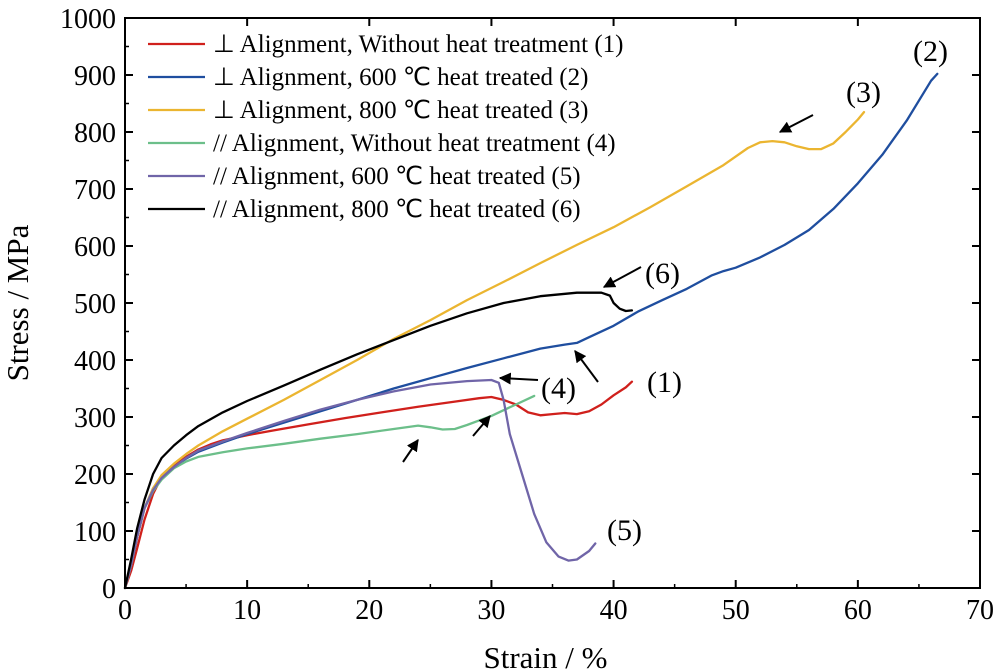  I want to click on curve-label-4: (4), so click(558, 388).